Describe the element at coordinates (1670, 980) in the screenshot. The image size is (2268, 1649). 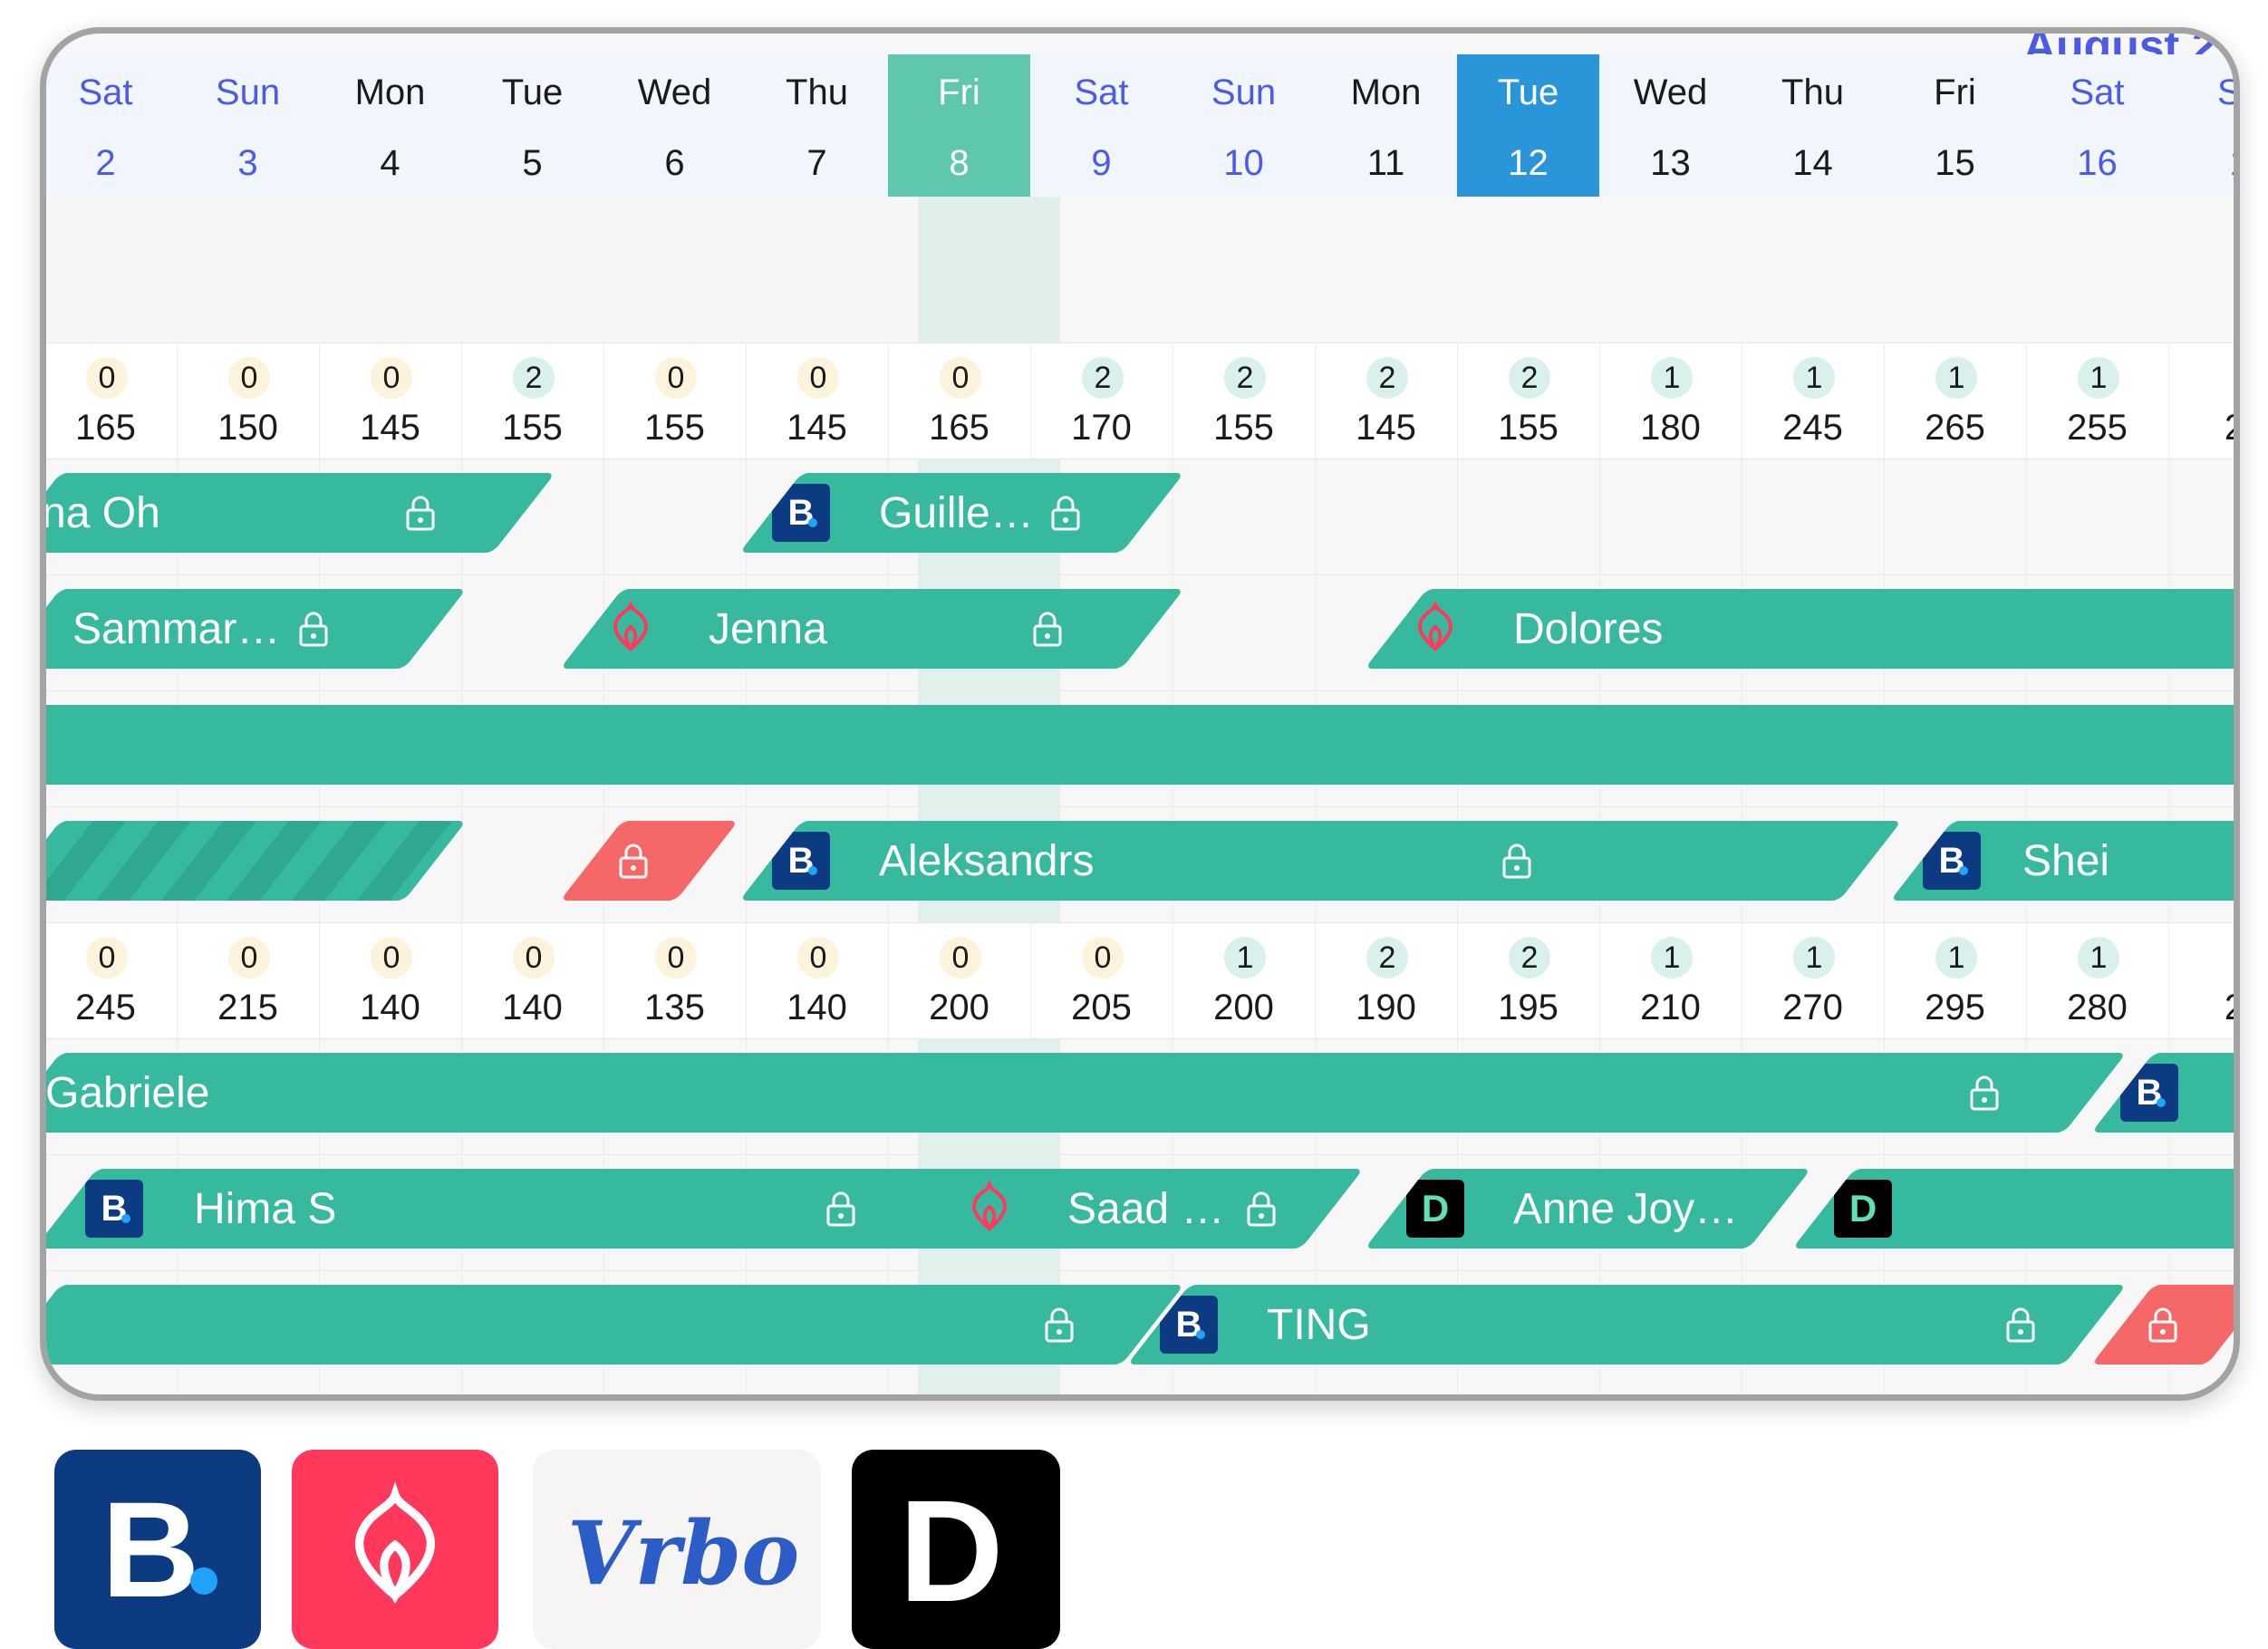
I see `price-cell: 1 210` at that location.